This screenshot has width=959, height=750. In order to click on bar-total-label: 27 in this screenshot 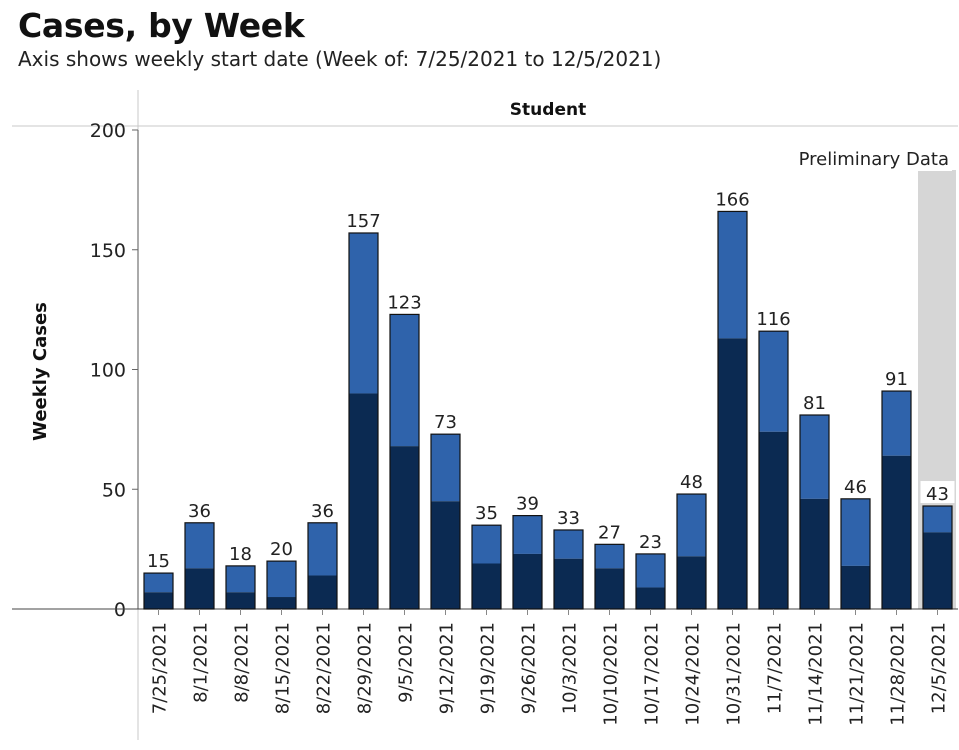, I will do `click(609, 532)`.